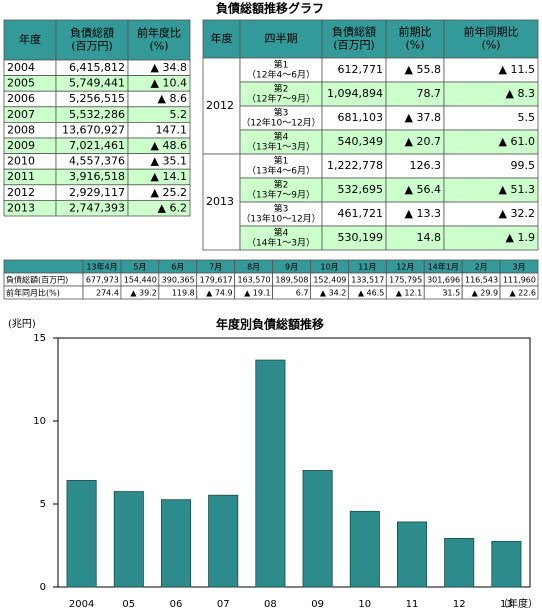  Describe the element at coordinates (169, 145) in the screenshot. I see `table-cell-text: ▲ 48.6` at that location.